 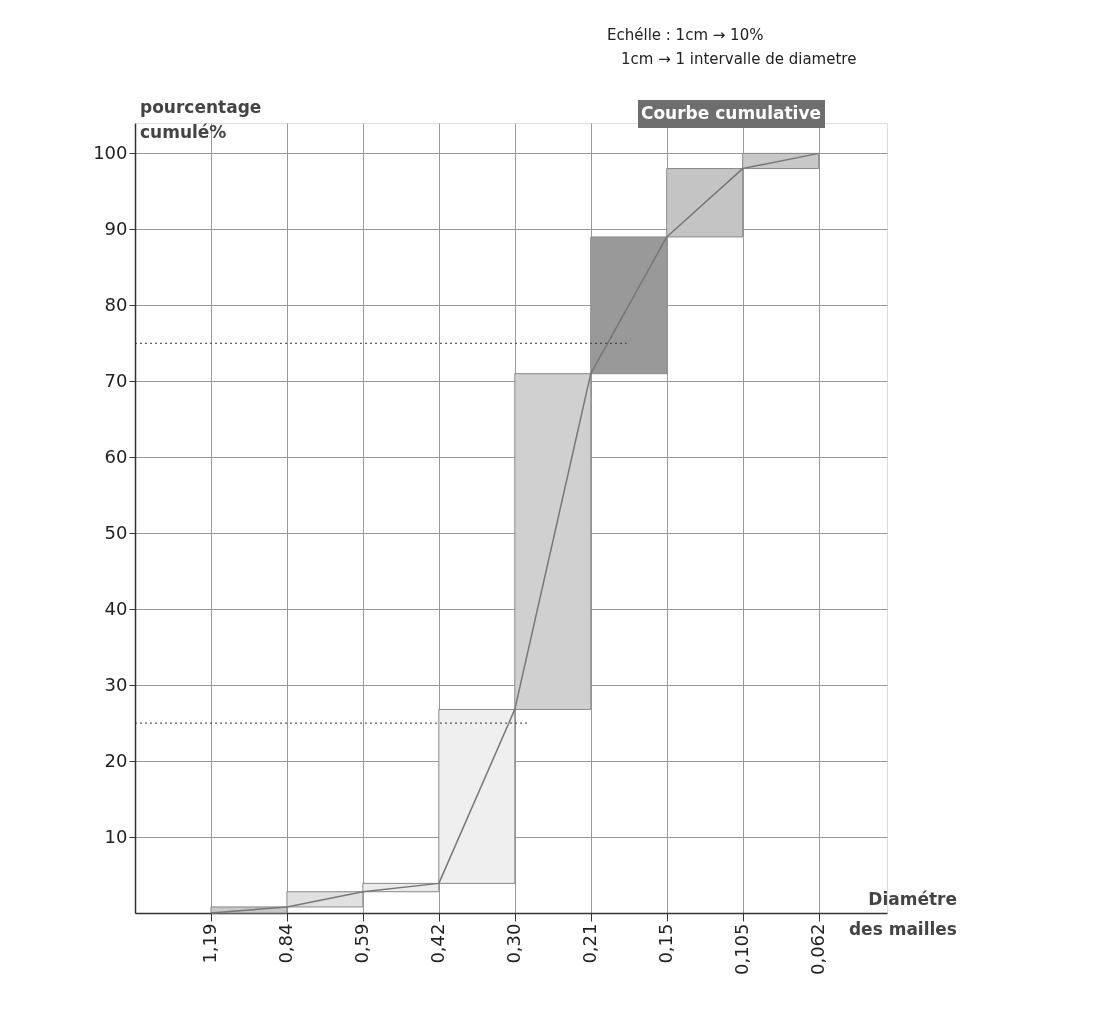 What do you see at coordinates (116, 608) in the screenshot?
I see `y-tick-label: 40` at bounding box center [116, 608].